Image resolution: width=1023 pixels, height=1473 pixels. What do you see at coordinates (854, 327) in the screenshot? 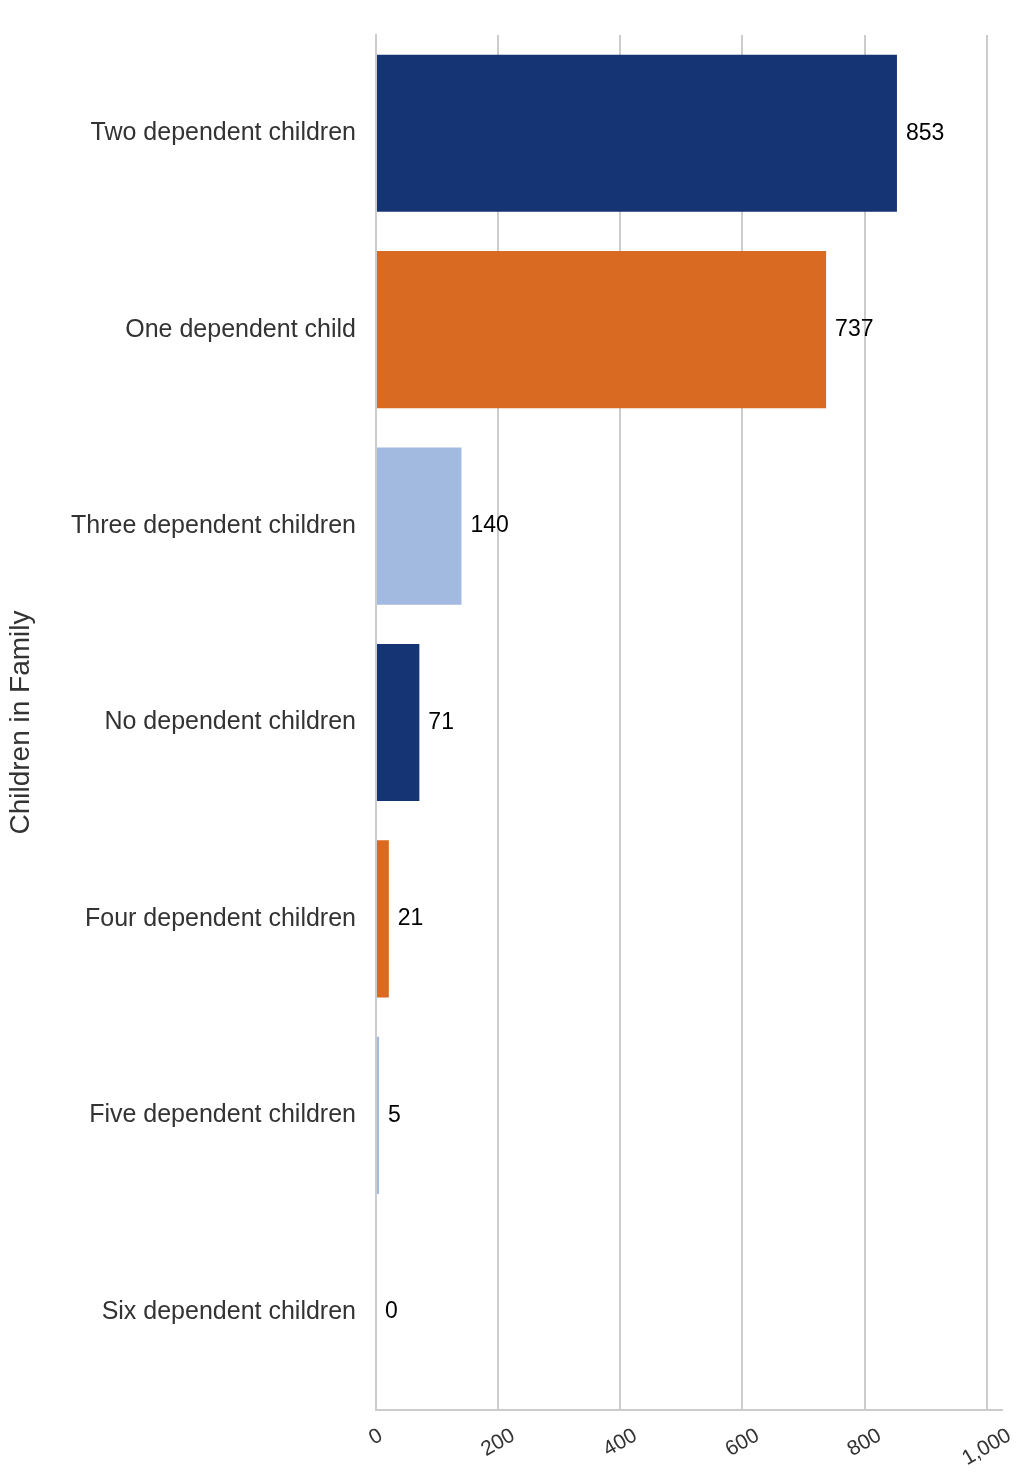
I see `data-label: 737` at bounding box center [854, 327].